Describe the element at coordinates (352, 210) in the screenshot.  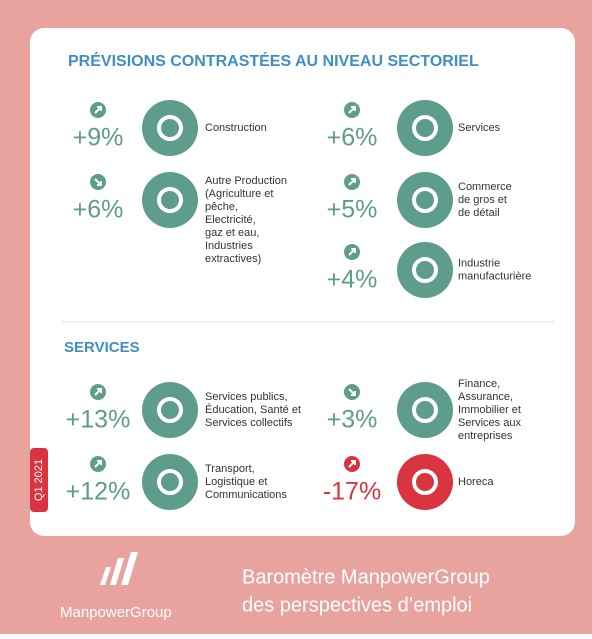
I see `change: +5%` at that location.